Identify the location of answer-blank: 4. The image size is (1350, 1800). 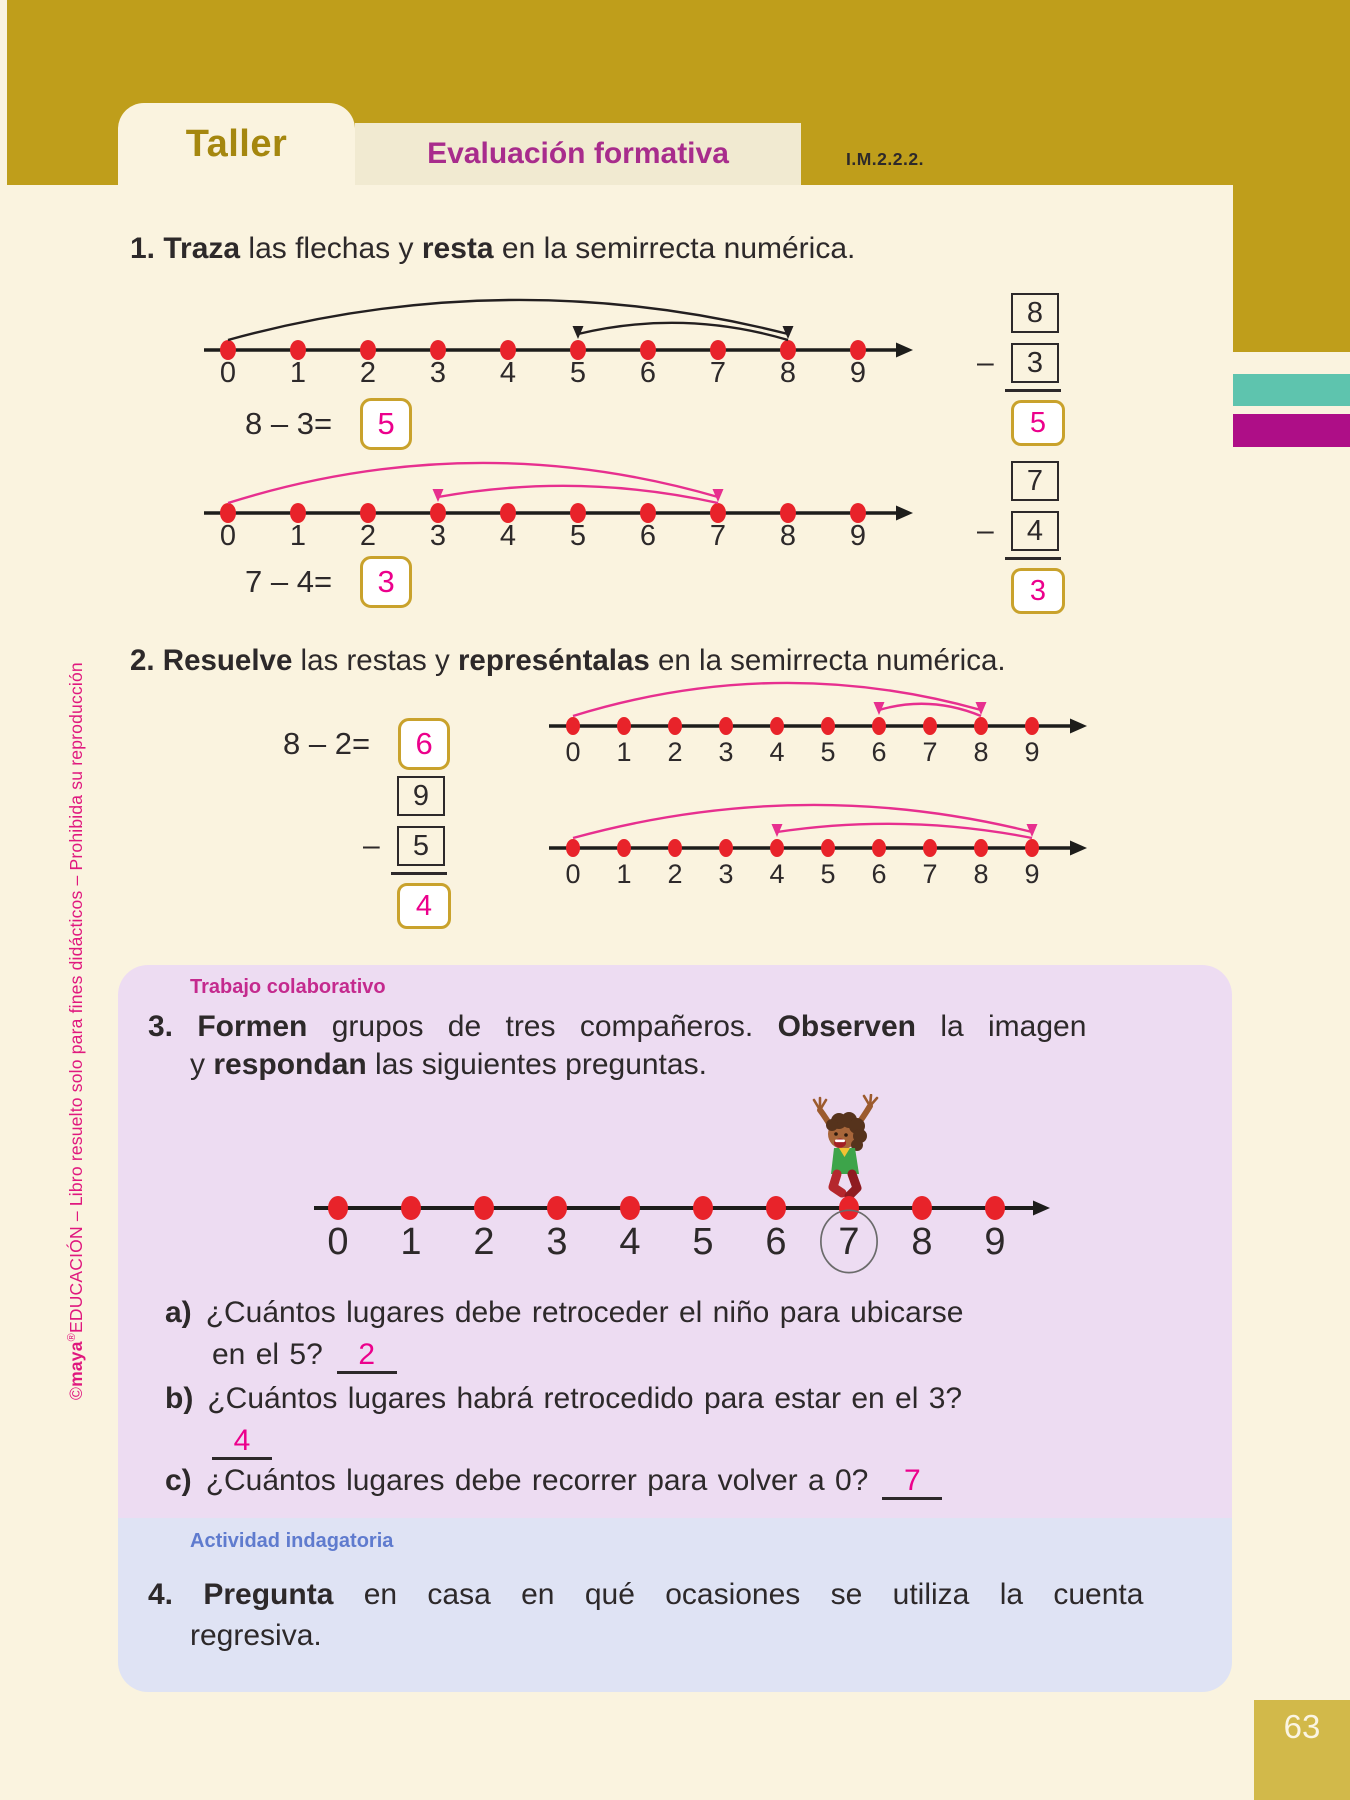
(242, 1442).